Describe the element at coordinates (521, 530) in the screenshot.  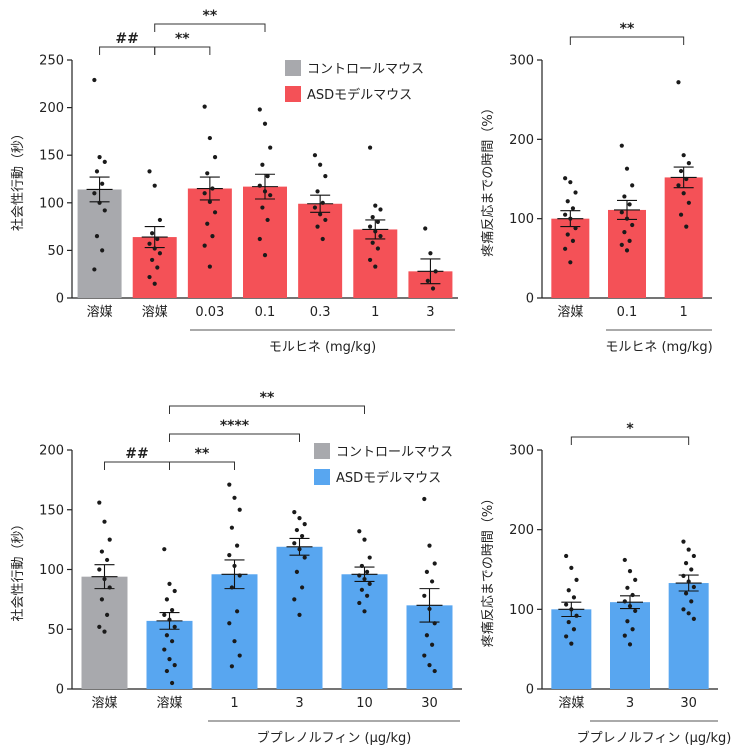
I see `y-tick-label: 200` at that location.